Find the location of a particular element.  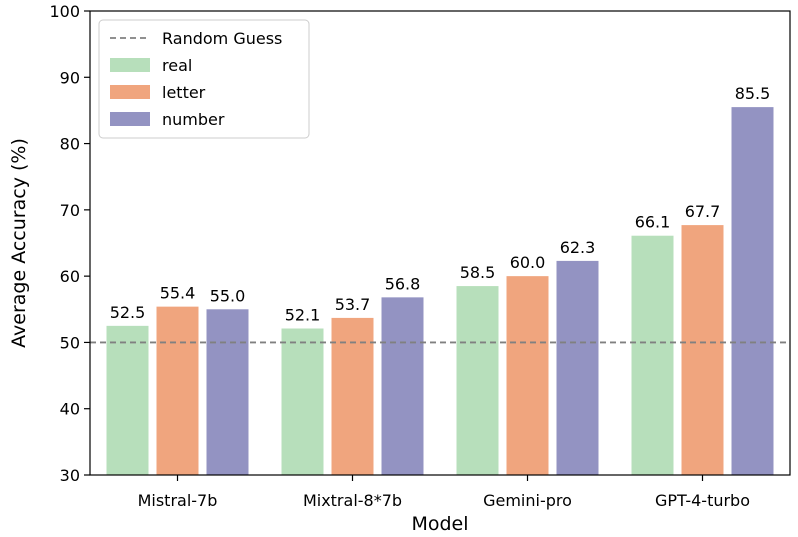

y-tick-label: 100 is located at coordinates (64, 11).